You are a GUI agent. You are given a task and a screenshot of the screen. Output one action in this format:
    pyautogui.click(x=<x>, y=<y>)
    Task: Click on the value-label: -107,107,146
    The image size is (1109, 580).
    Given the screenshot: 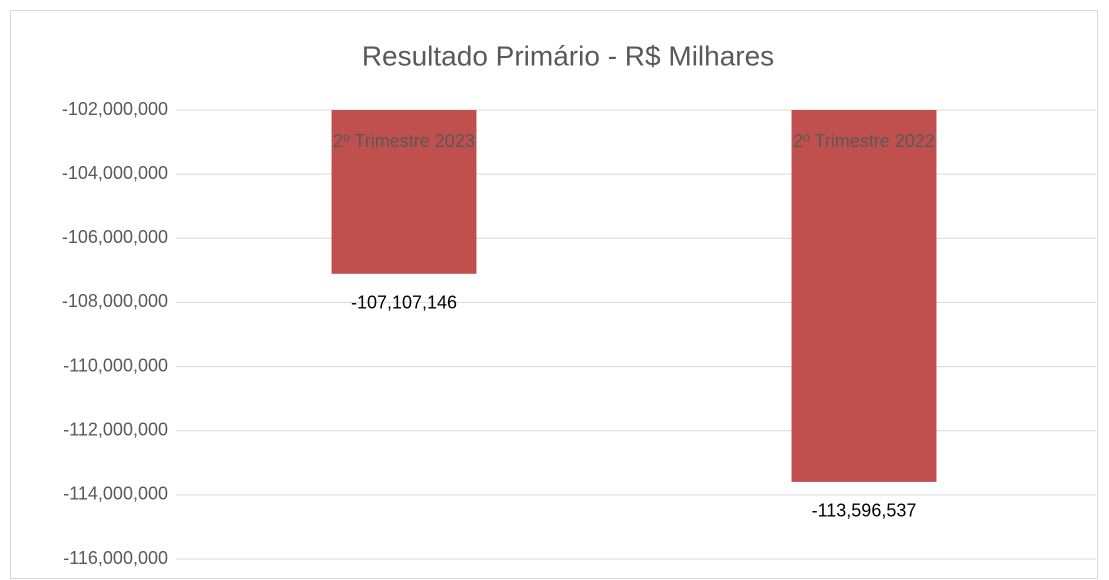 What is the action you would take?
    pyautogui.click(x=404, y=303)
    